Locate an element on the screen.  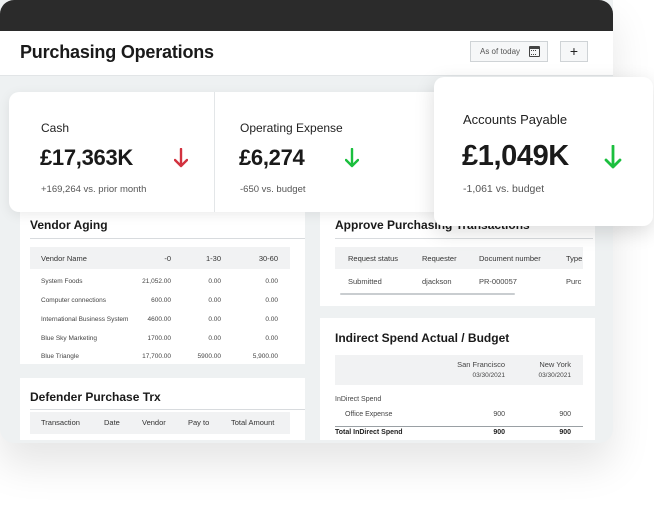
defender-purchase-title: Defender Purchase Trx is located at coordinates (95, 397).